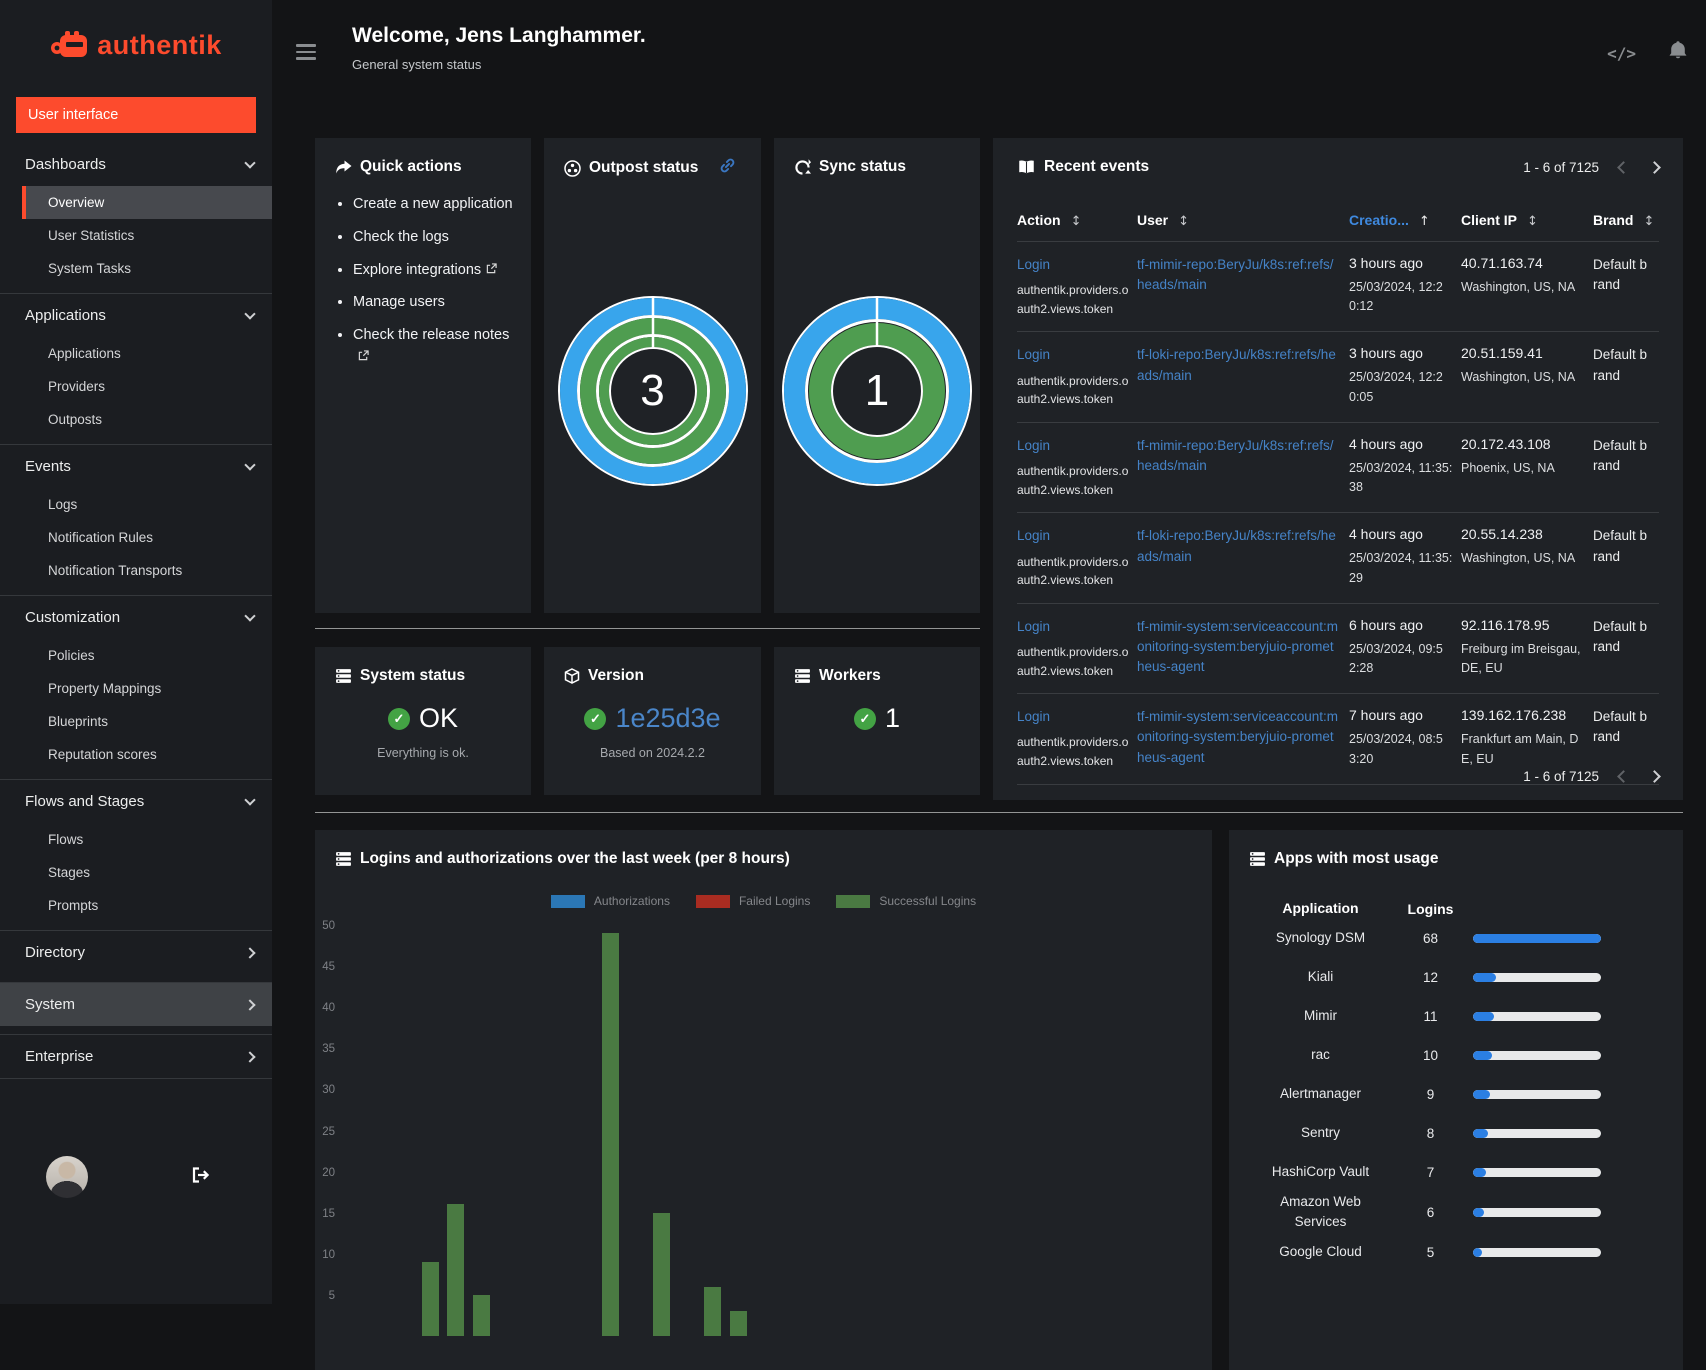 Image resolution: width=1706 pixels, height=1370 pixels. What do you see at coordinates (1320, 1172) in the screenshot?
I see `app-name: HashiCorp Vault` at bounding box center [1320, 1172].